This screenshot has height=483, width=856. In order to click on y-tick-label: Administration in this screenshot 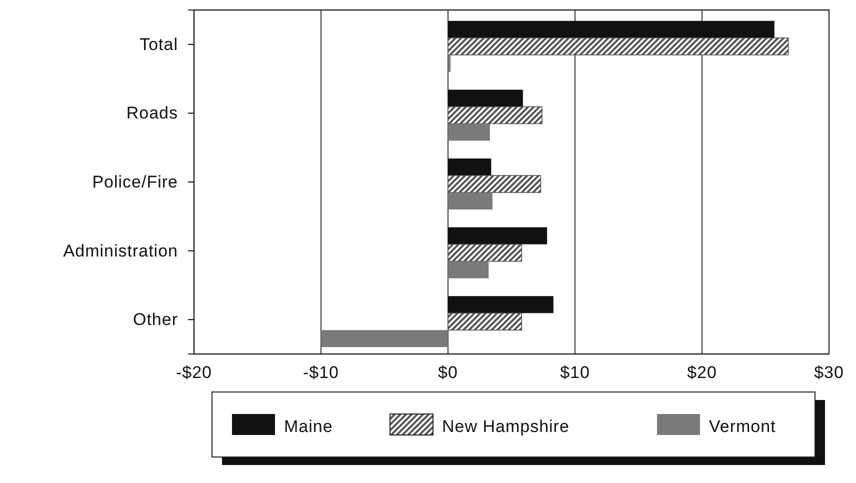, I will do `click(120, 250)`.